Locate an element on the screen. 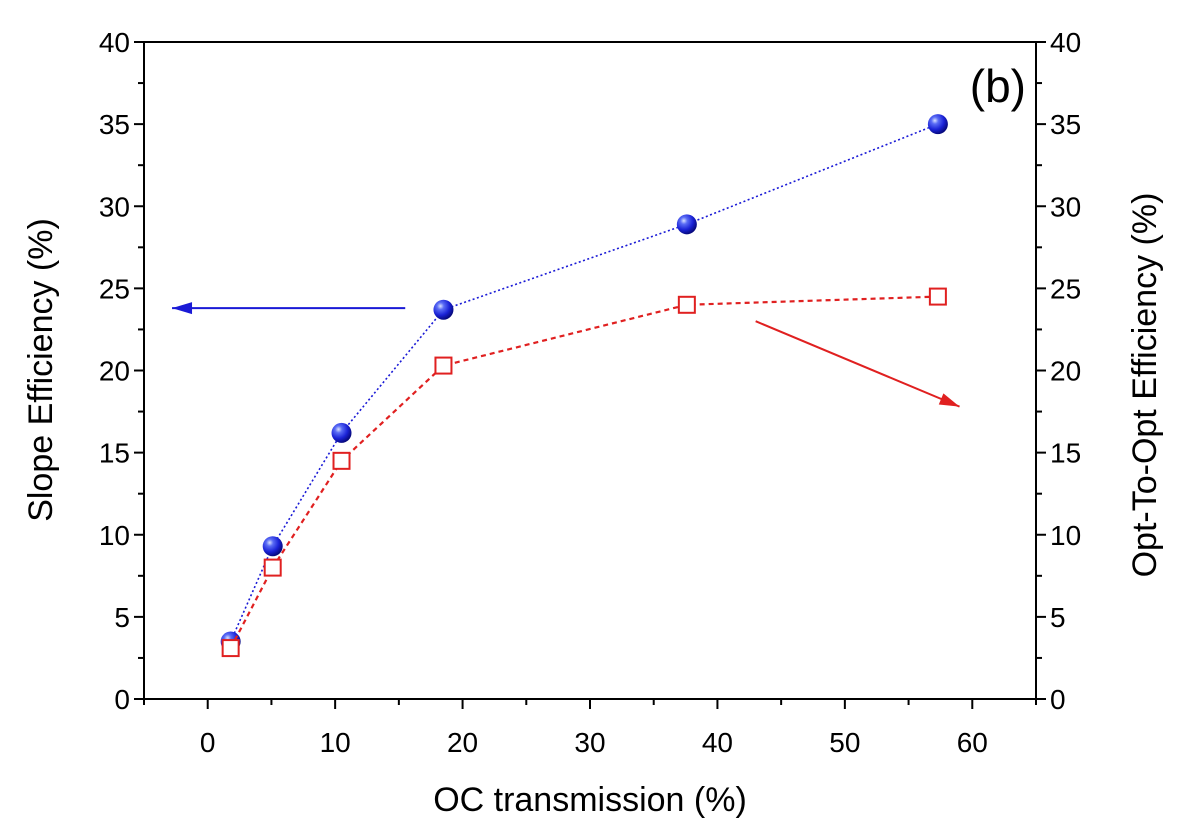 This screenshot has width=1181, height=826. x-tick-label: 50 is located at coordinates (844, 742).